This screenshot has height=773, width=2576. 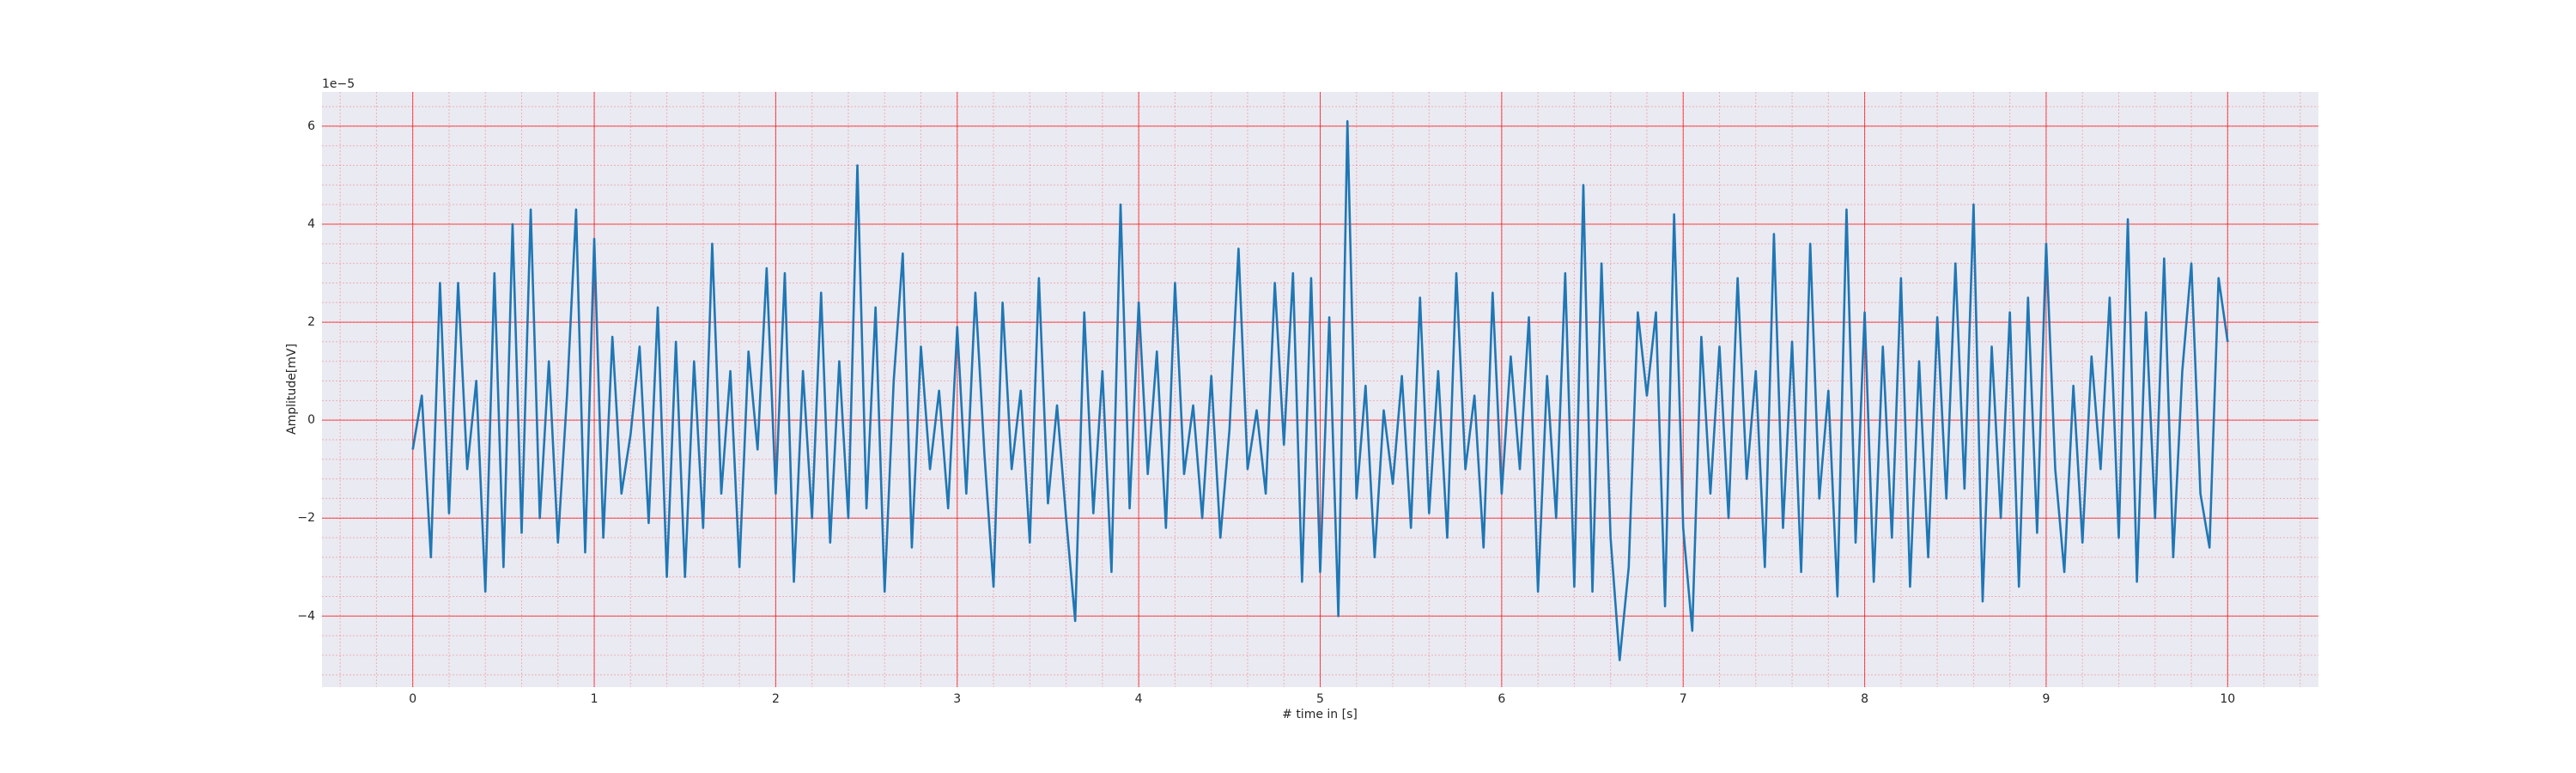 I want to click on y-tick-label: 4, so click(x=311, y=224).